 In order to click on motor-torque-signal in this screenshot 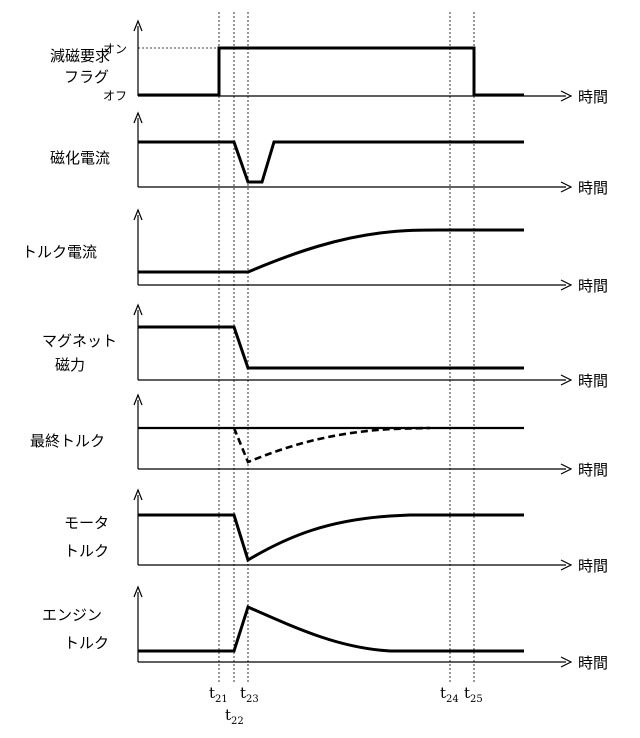, I will do `click(331, 538)`.